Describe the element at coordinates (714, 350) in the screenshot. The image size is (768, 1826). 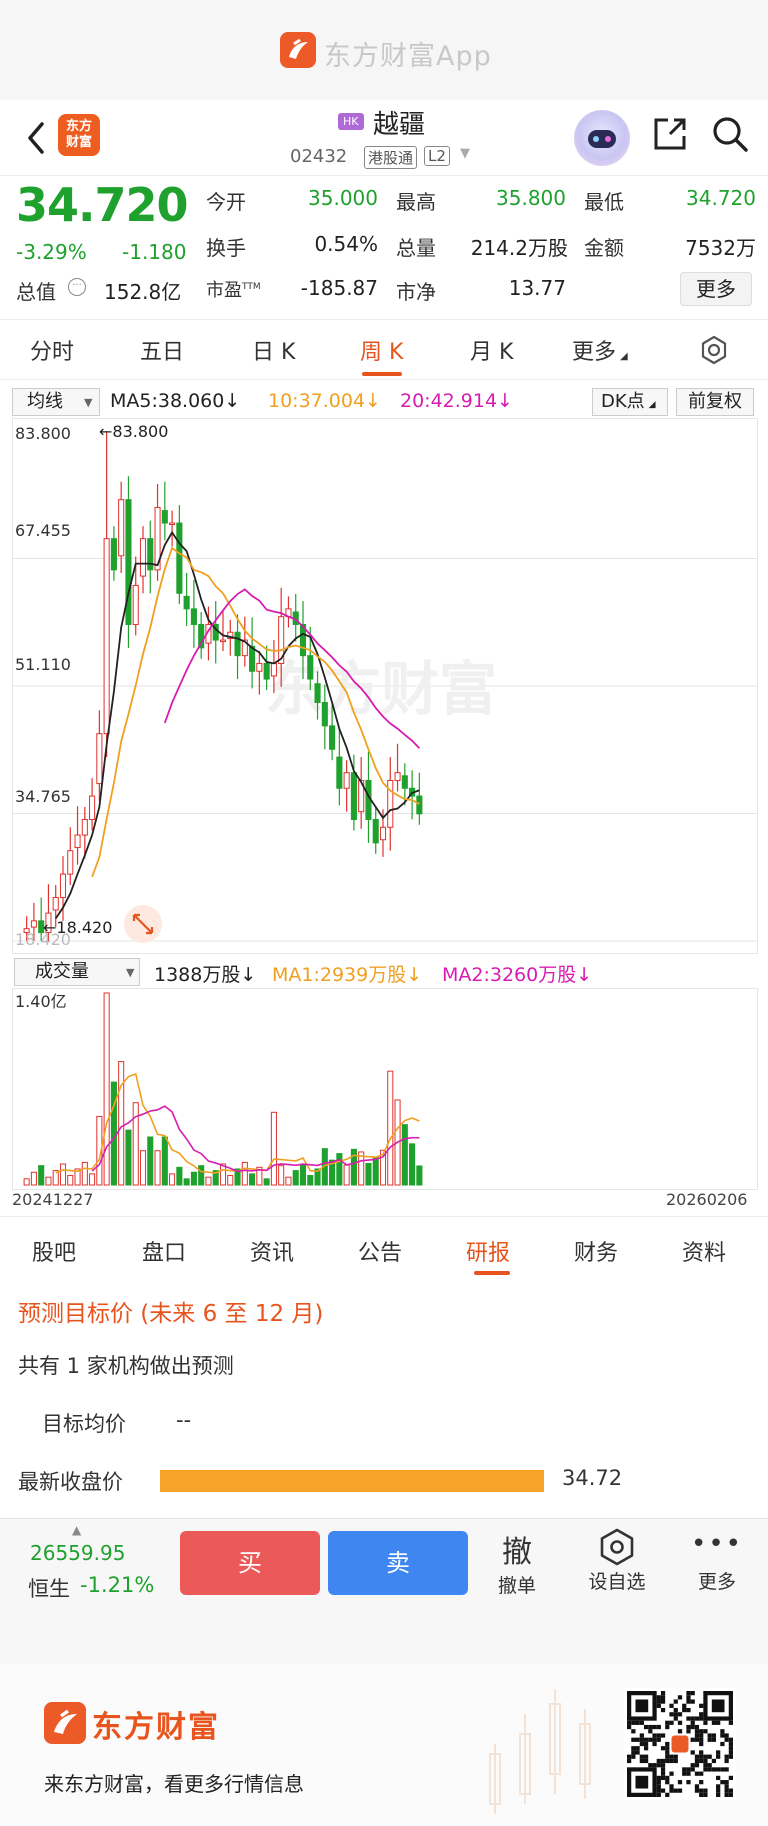
I see `gear-icon` at that location.